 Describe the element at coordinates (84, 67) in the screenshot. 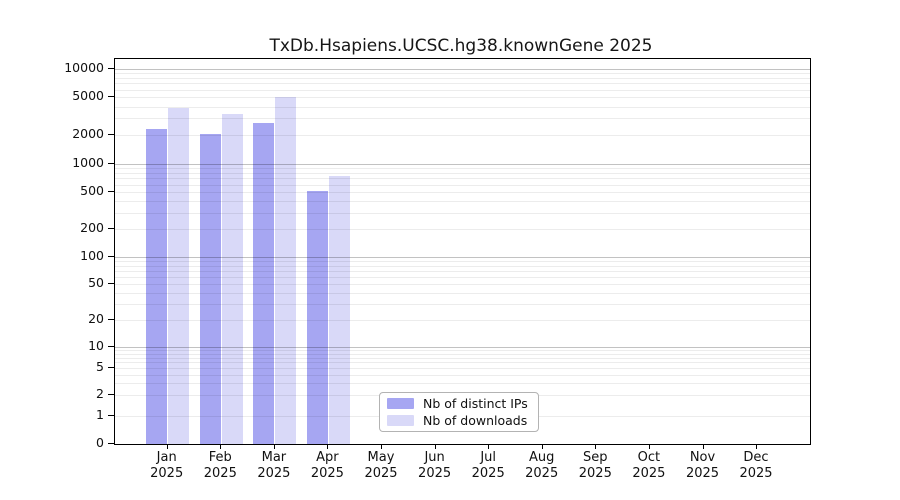

I see `y-axis-tick-label: 10000` at that location.